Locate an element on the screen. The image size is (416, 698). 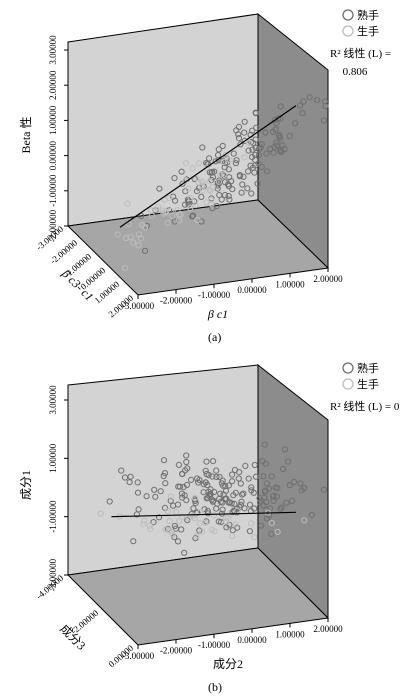
panel-a-fit-value: 0.806 is located at coordinates (355, 72).